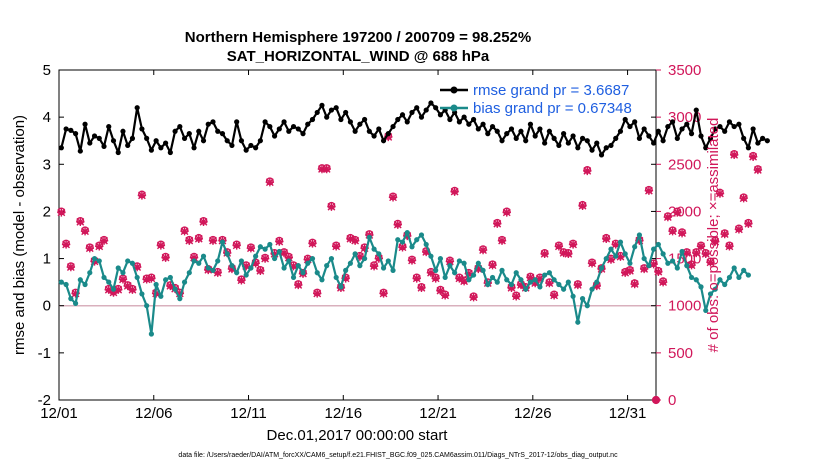  What do you see at coordinates (551, 90) in the screenshot?
I see `legend-rmse-label: rmse grand pr = 3.6687` at bounding box center [551, 90].